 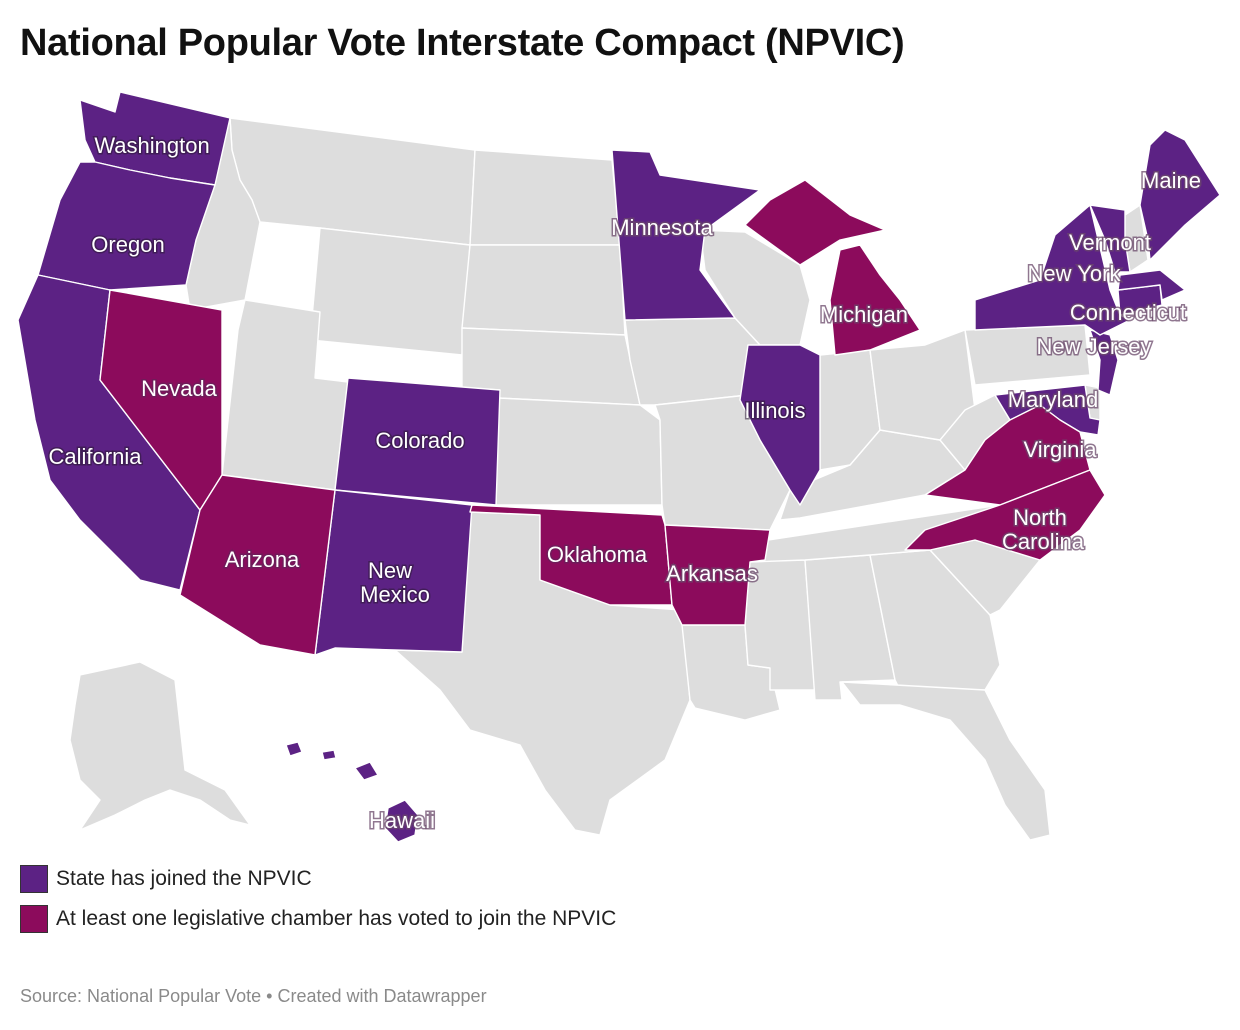 What do you see at coordinates (329, 755) in the screenshot?
I see `state-hawaii-oahu` at bounding box center [329, 755].